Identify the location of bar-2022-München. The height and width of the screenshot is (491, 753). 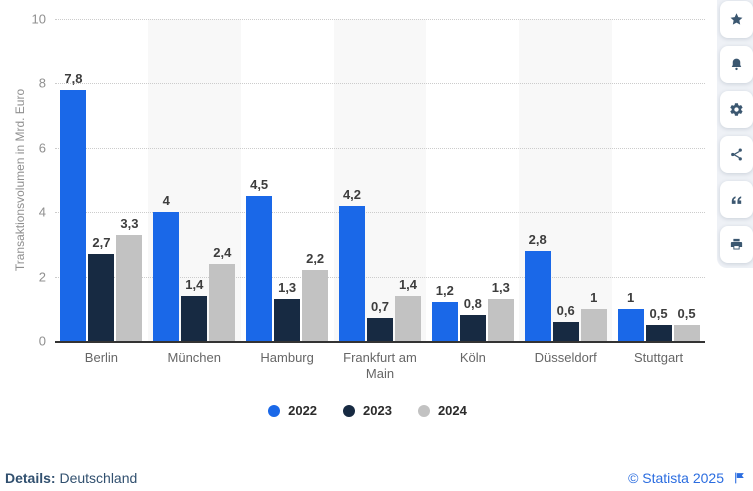
(166, 276).